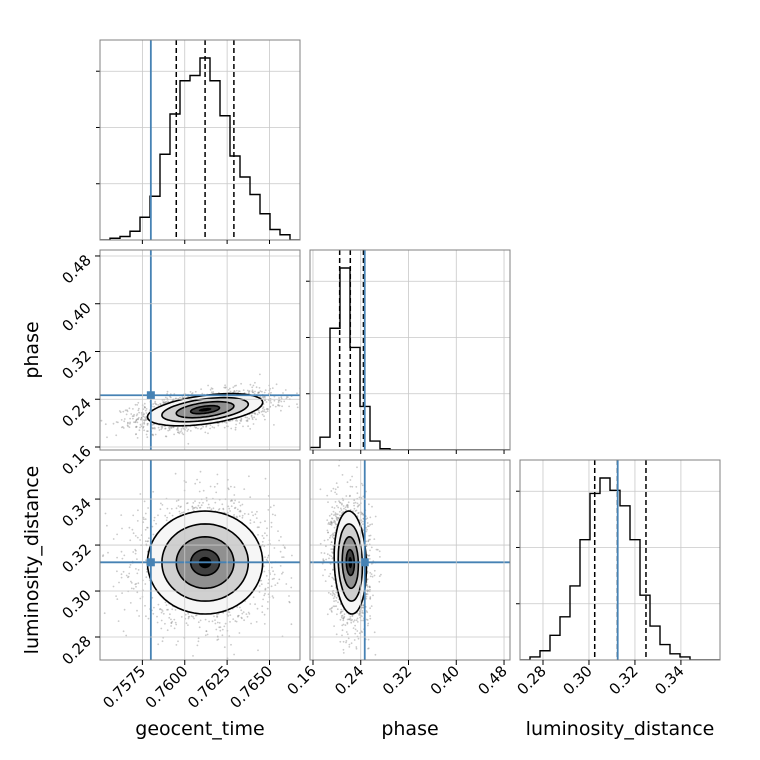  I want to click on y-tick-label: 0.24, so click(76, 412).